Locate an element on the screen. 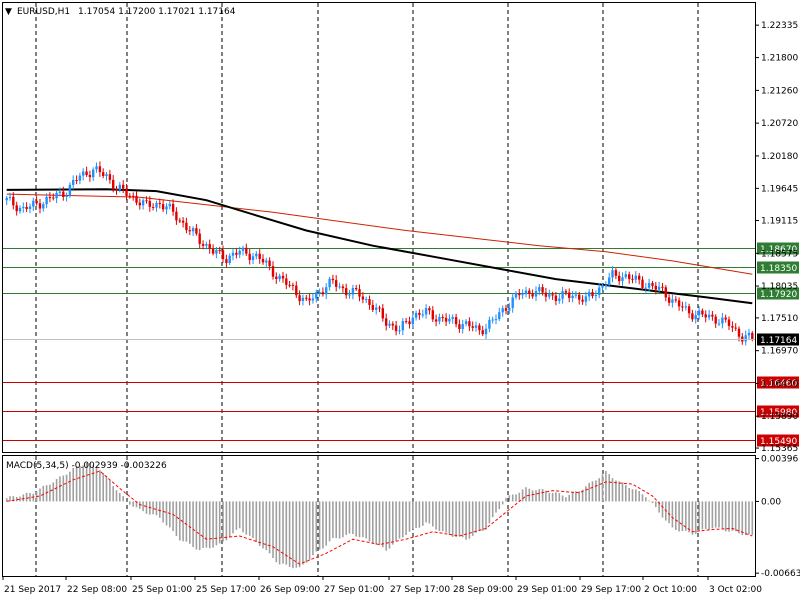  moving-average-slow is located at coordinates (379, 234).